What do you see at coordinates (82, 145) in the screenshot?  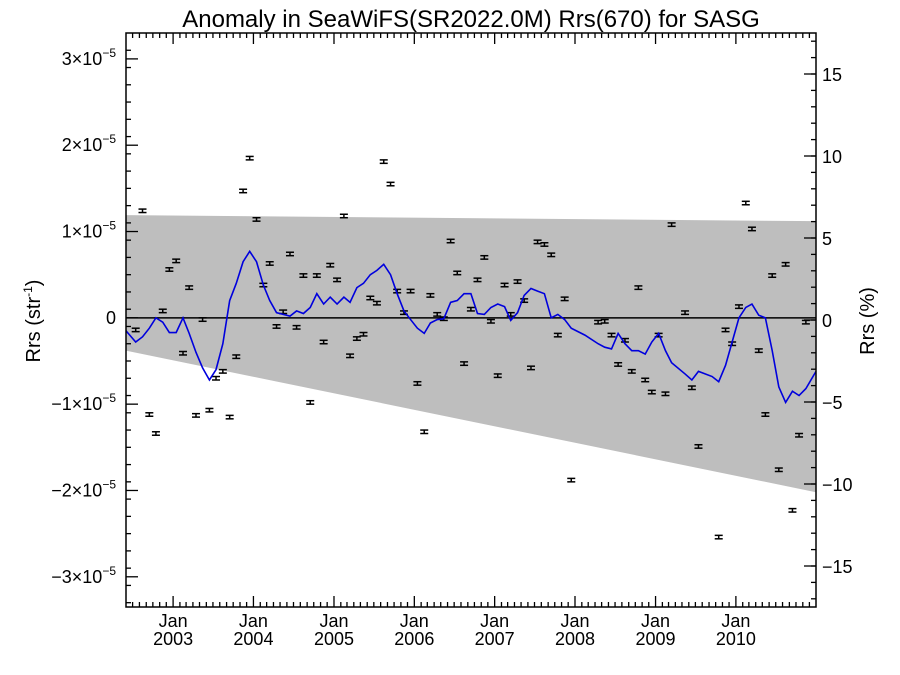 I see `y-left-tick-mantissa: 2×10` at bounding box center [82, 145].